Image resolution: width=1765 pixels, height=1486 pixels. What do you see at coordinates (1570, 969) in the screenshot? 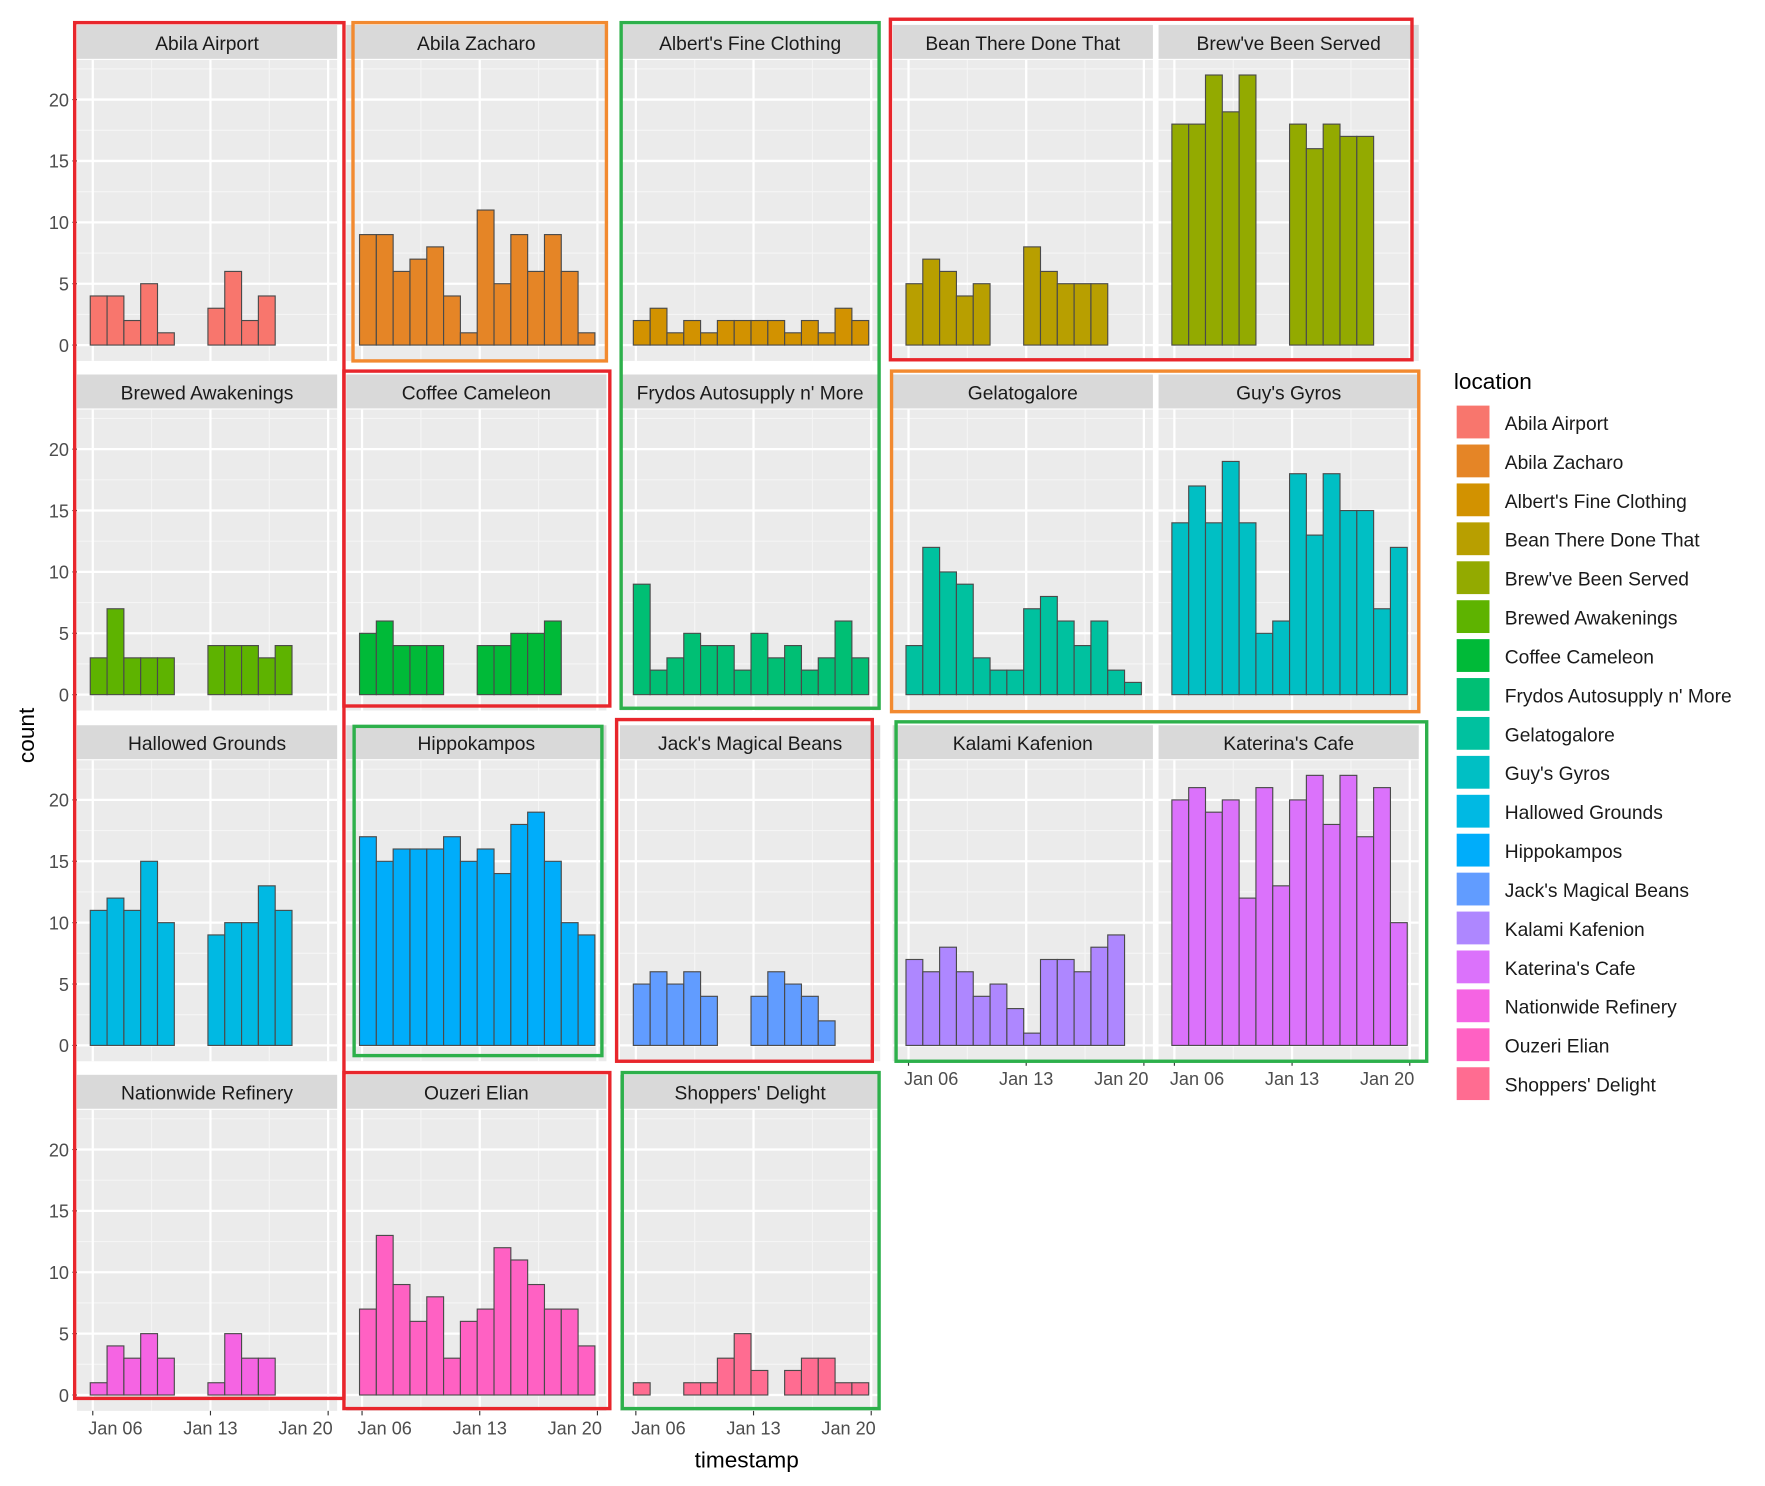
I see `legend-label: Katerina's Cafe` at bounding box center [1570, 969].